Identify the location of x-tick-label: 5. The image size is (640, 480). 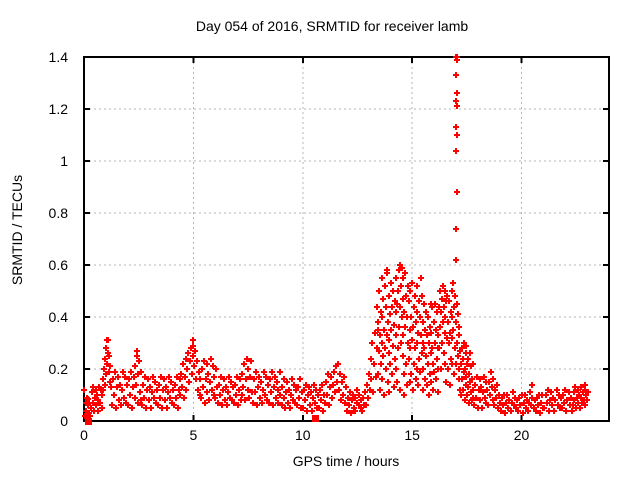
(193, 435).